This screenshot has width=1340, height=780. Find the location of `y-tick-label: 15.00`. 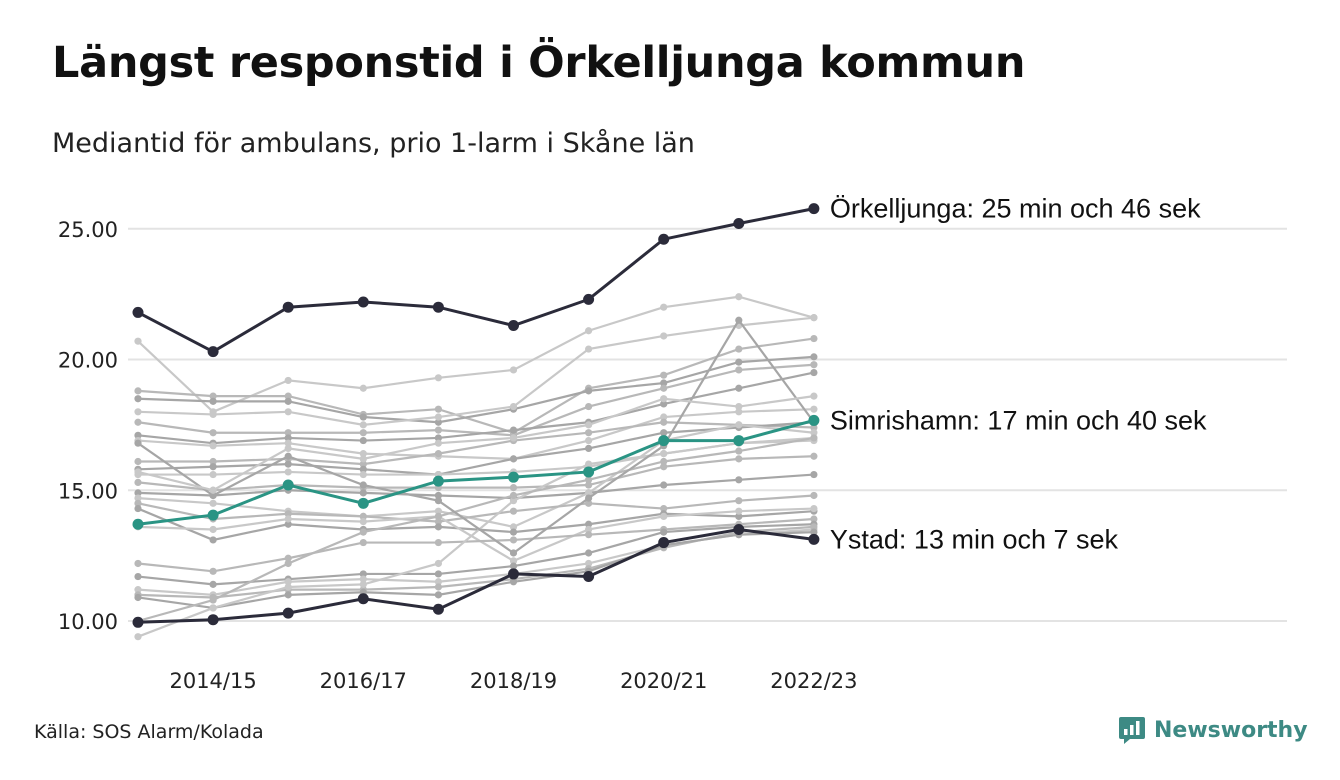

y-tick-label: 15.00 is located at coordinates (88, 491).